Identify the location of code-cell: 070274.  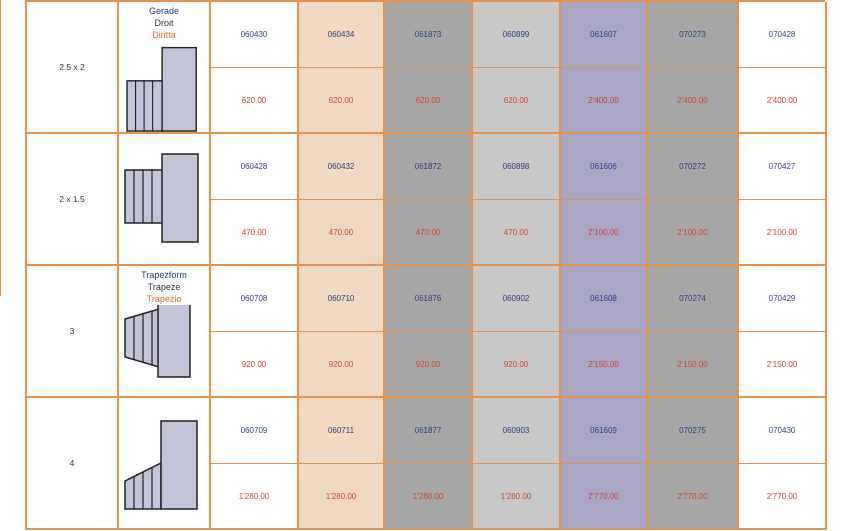
(693, 299).